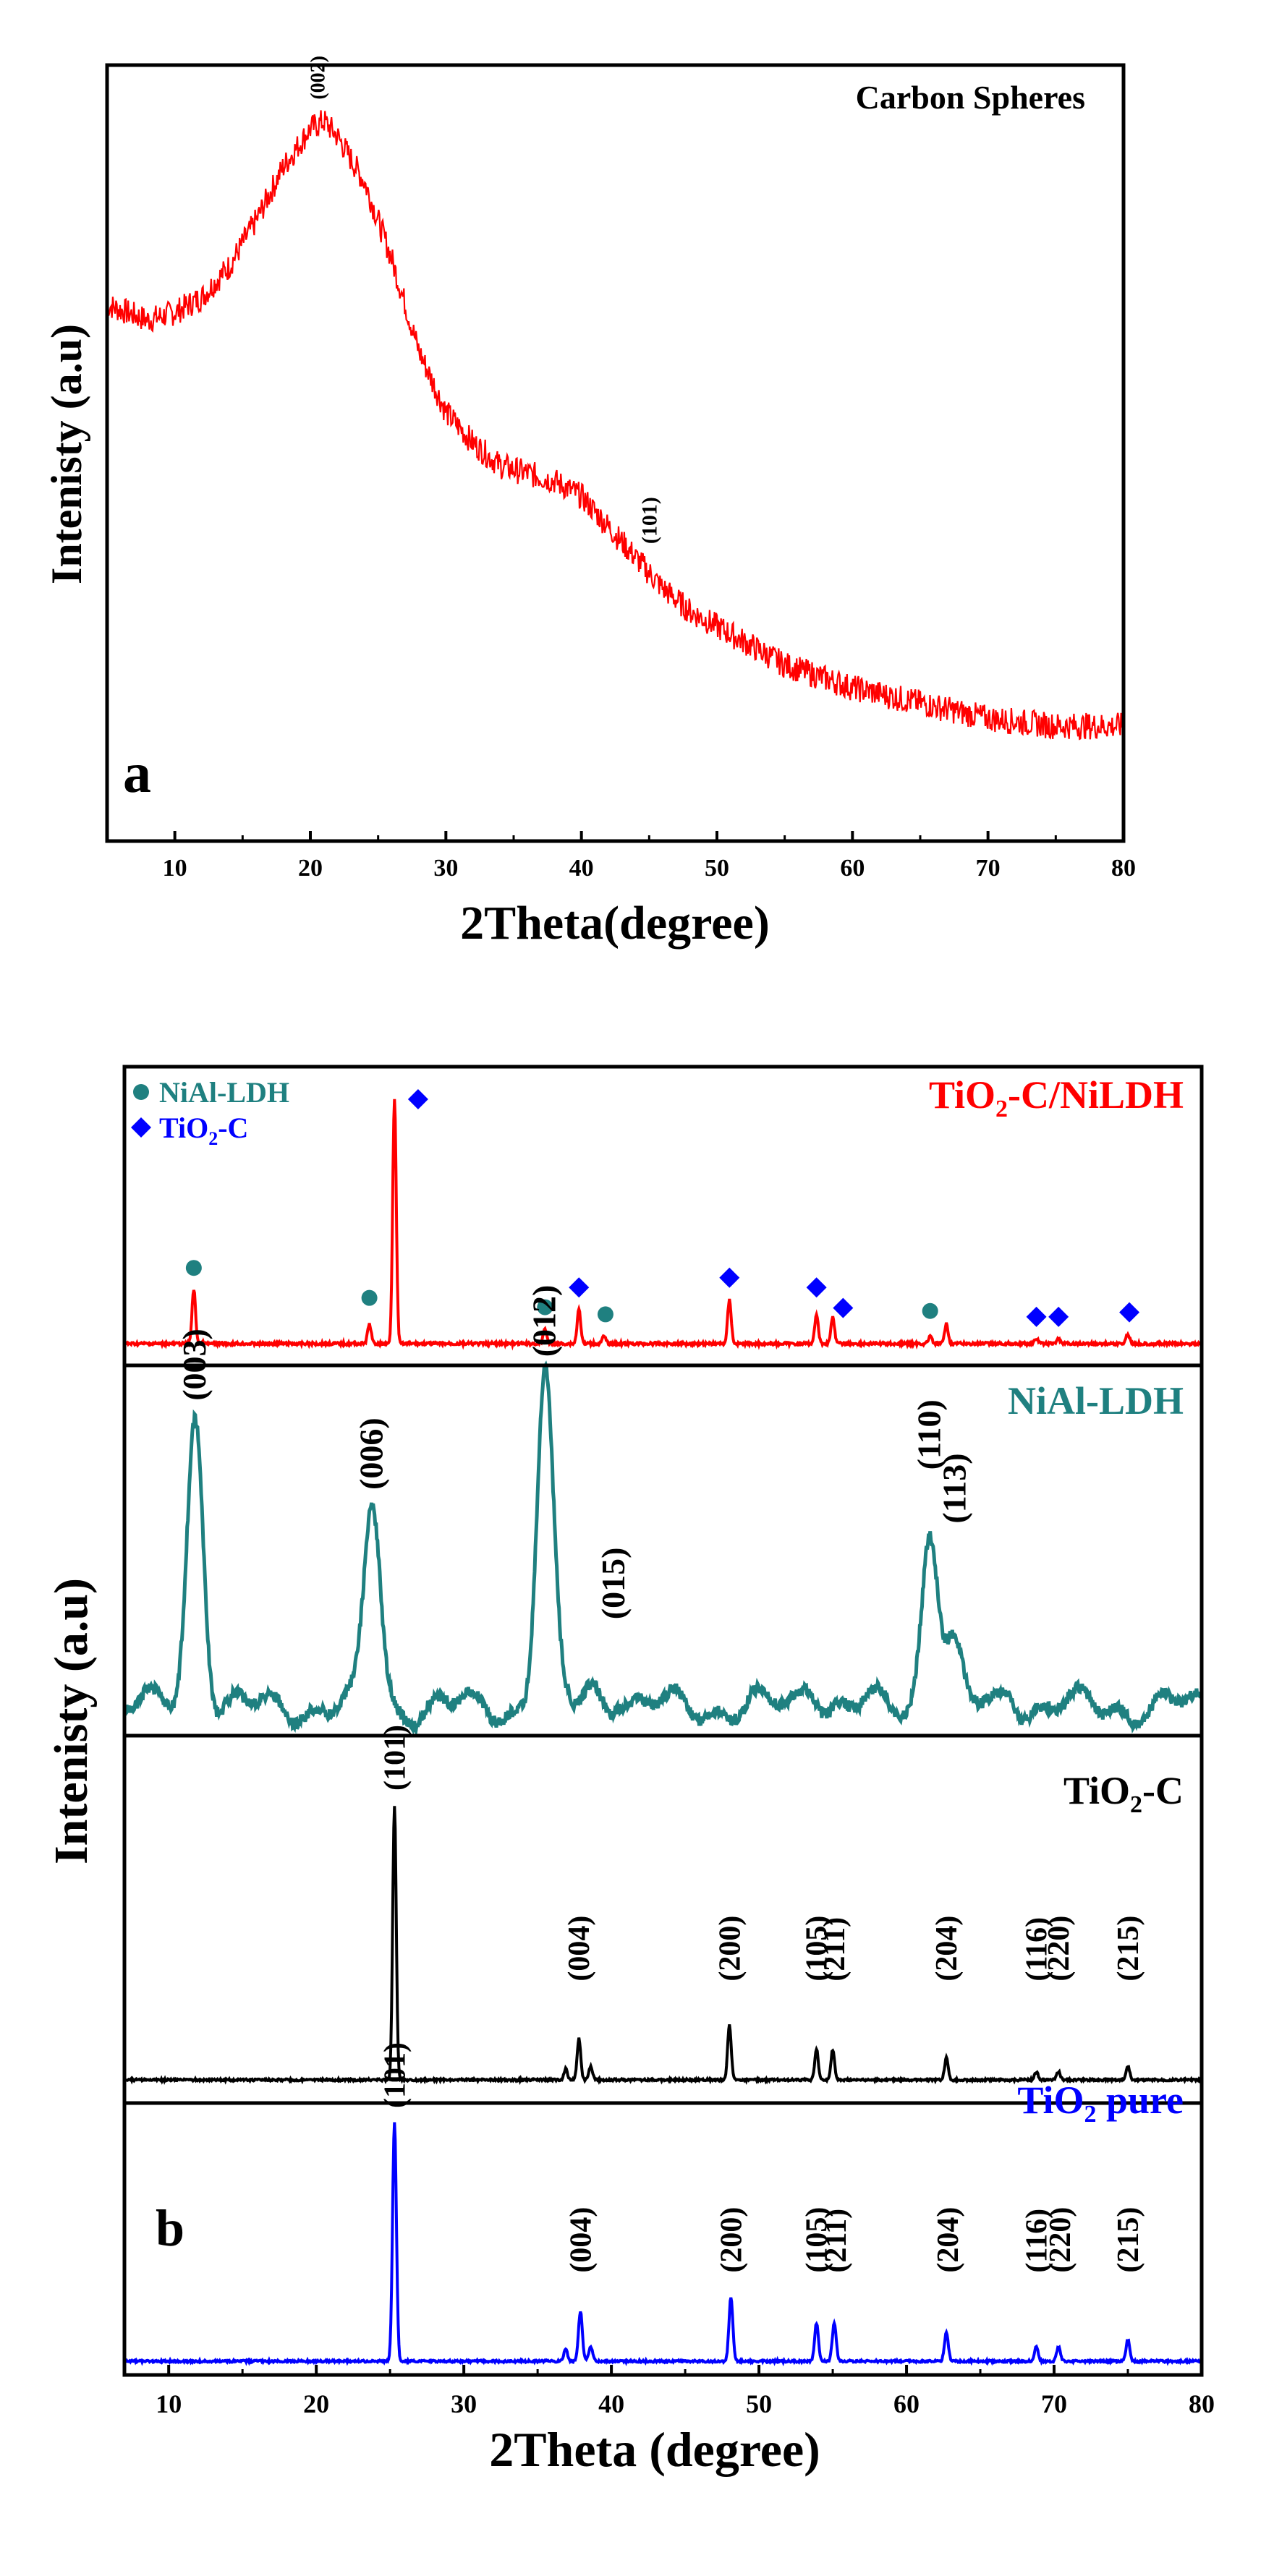  Describe the element at coordinates (649, 856) in the screenshot. I see `panel-a-ticks: 10 20 30 40 50 60 70 80` at that location.